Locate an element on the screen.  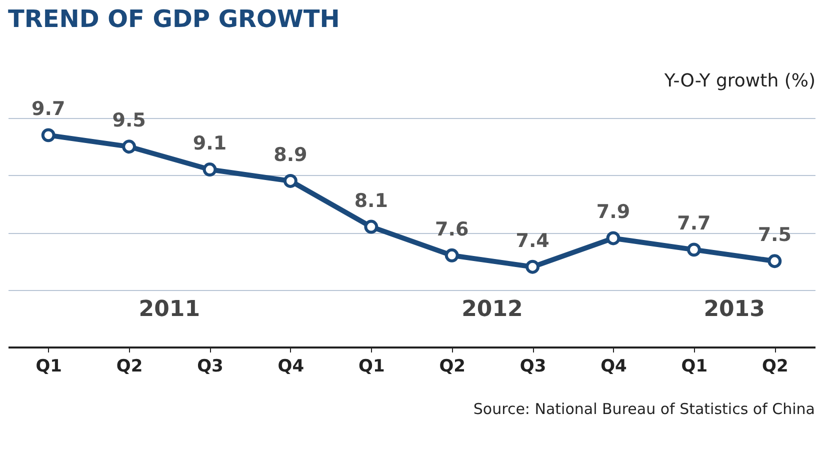
data-label: 7.4 is located at coordinates (533, 241).